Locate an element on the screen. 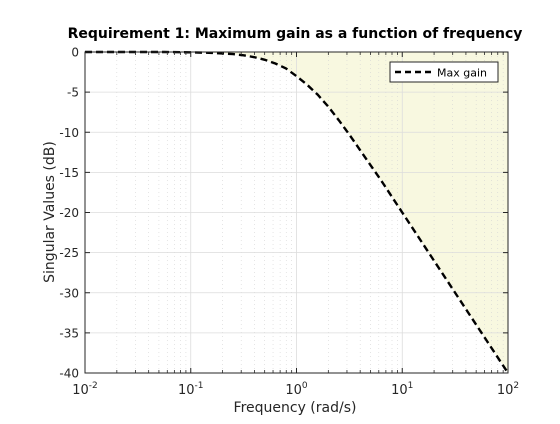 The height and width of the screenshot is (424, 560). x-axis-label: Frequency (rad/s) is located at coordinates (295, 408).